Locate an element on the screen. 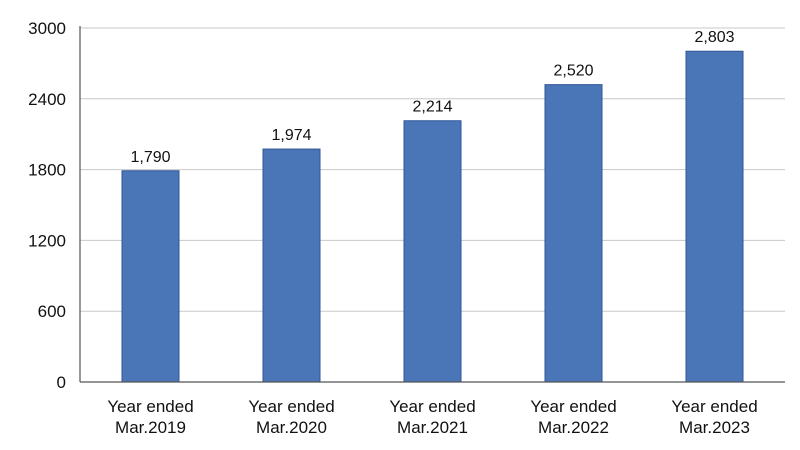 This screenshot has width=800, height=450. y-tick-label: 3000 is located at coordinates (47, 28).